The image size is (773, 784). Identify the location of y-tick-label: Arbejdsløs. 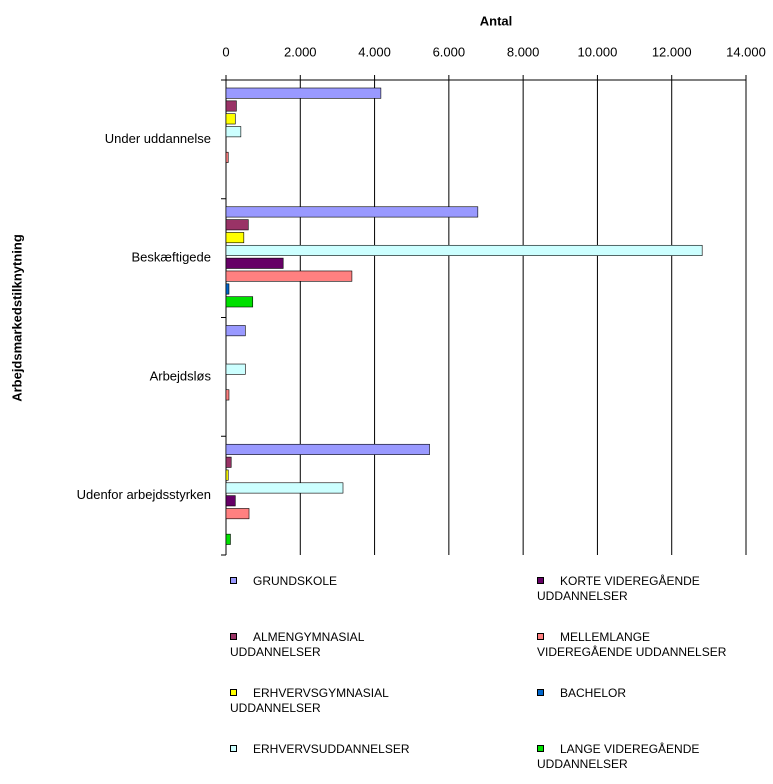
(181, 375).